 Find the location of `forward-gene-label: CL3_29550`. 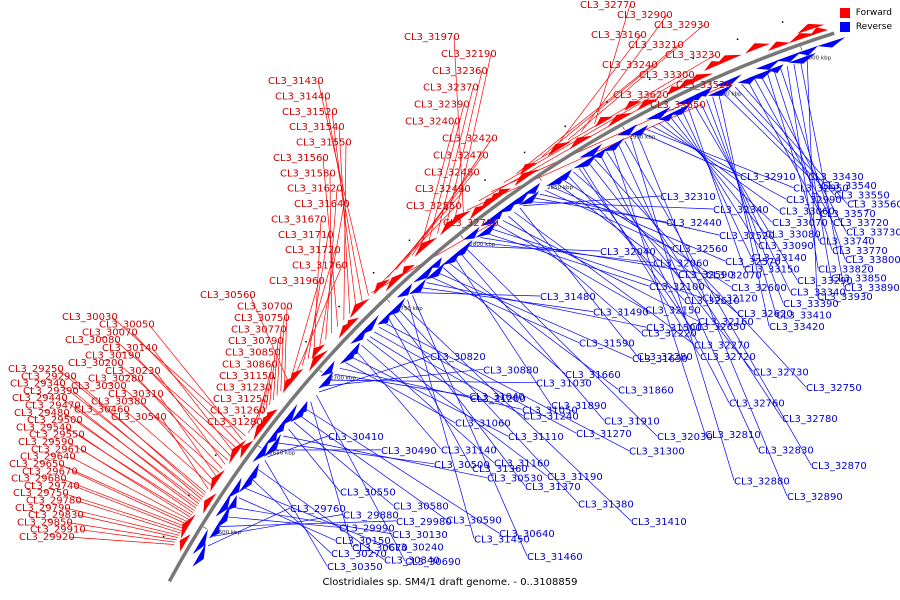

forward-gene-label: CL3_29550 is located at coordinates (57, 435).